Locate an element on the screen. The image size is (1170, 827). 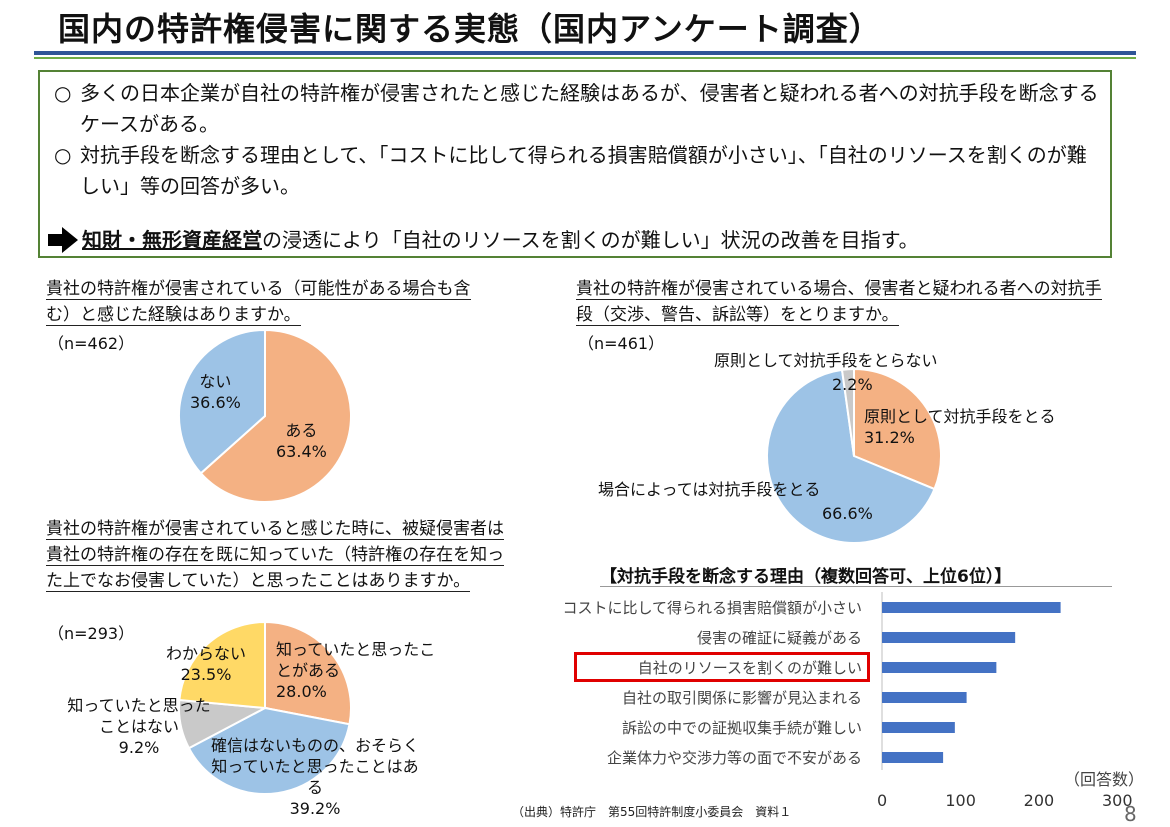
right-arrow-icon is located at coordinates (63, 240).